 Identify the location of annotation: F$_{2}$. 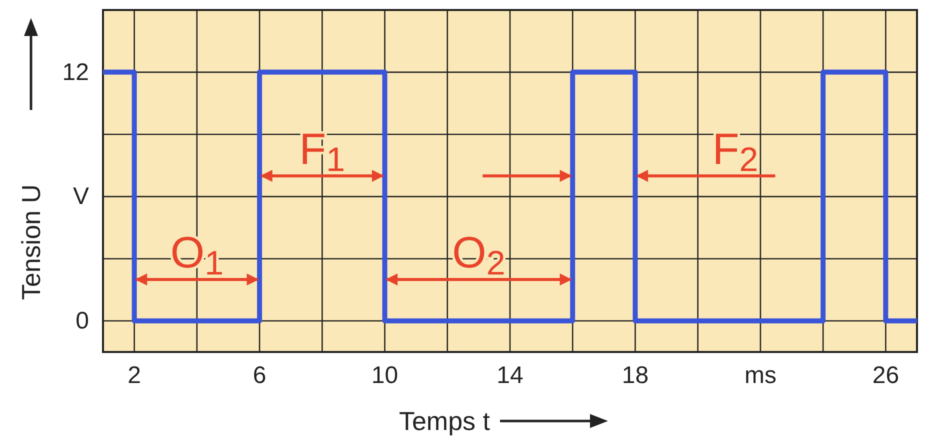
(735, 151).